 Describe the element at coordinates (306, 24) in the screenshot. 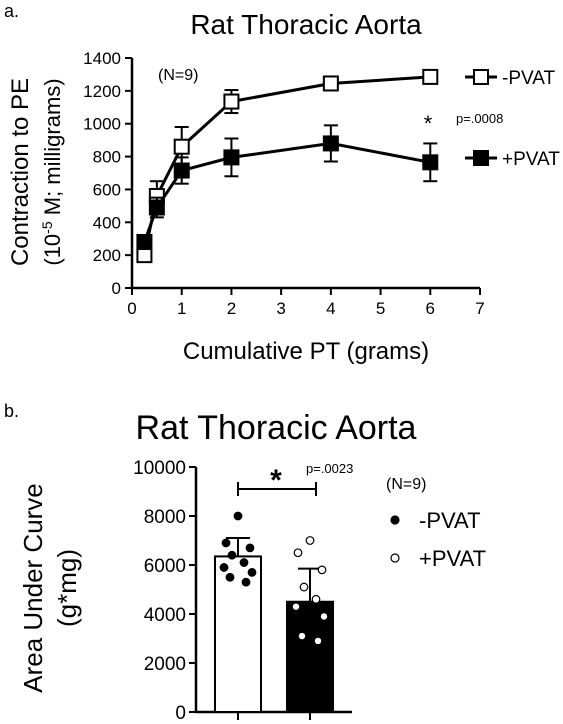

I see `chart-a-title: Rat Thoracic Aorta` at that location.